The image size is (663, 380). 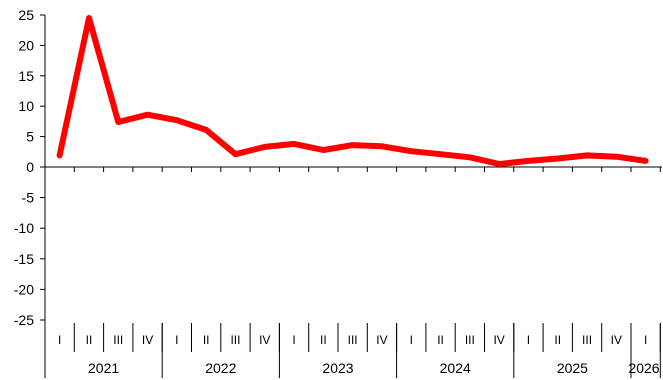 I want to click on y-tick-label: 10, so click(x=26, y=106).